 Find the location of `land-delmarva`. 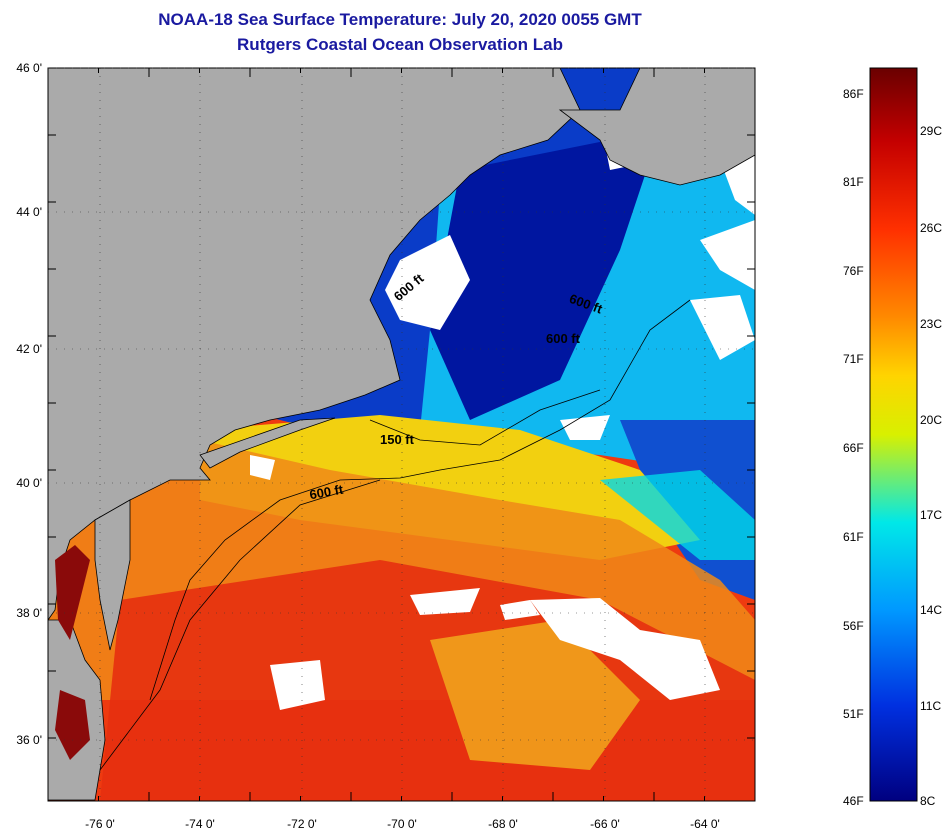

land-delmarva is located at coordinates (112, 575).